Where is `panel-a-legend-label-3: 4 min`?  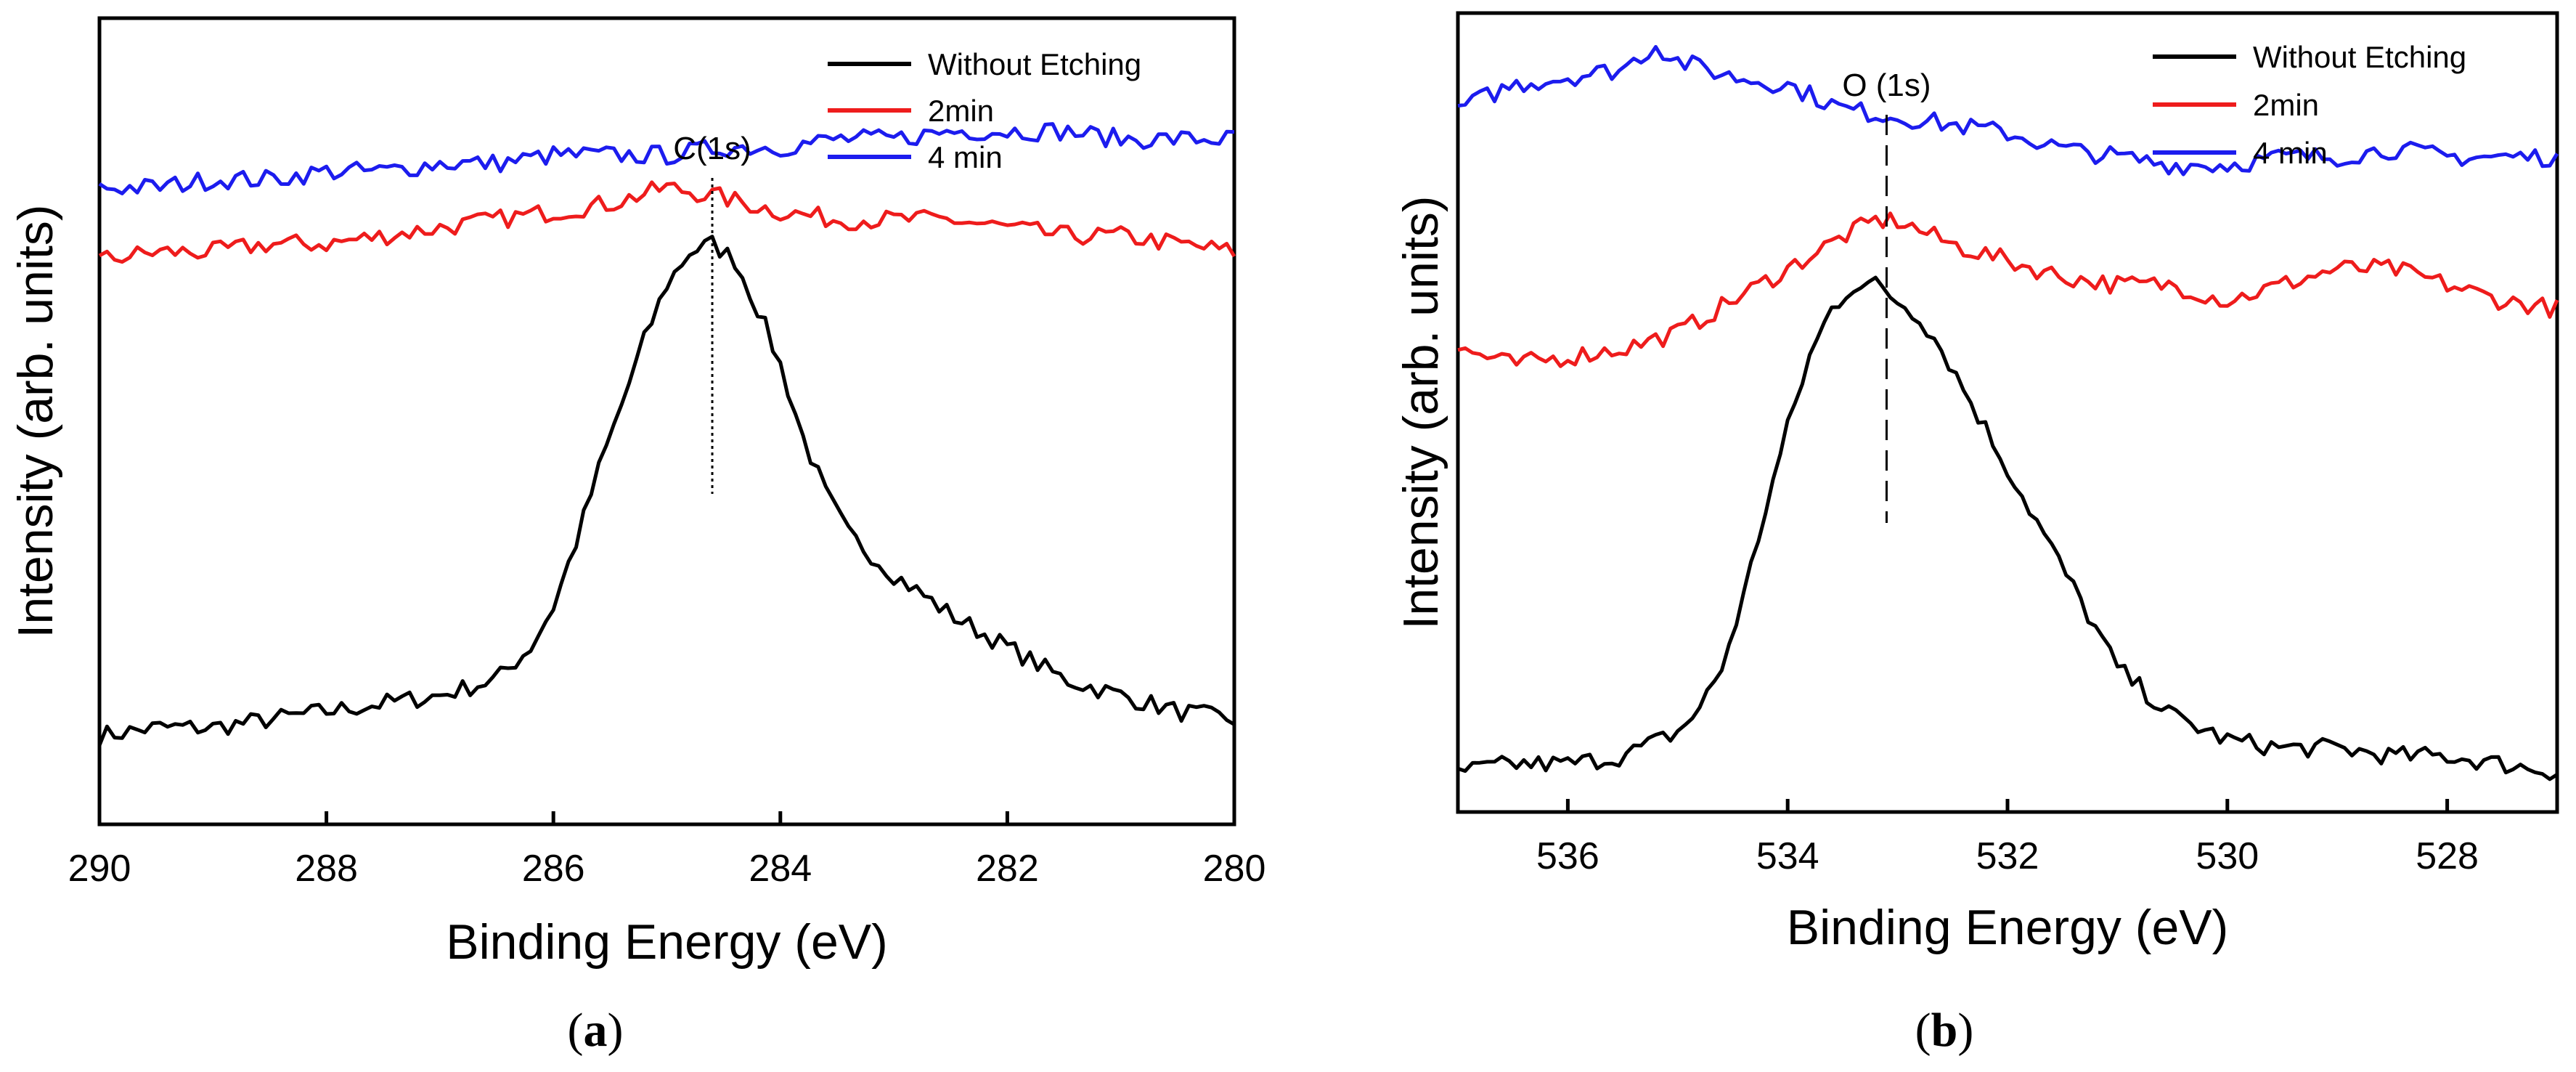
panel-a-legend-label-3: 4 min is located at coordinates (965, 157).